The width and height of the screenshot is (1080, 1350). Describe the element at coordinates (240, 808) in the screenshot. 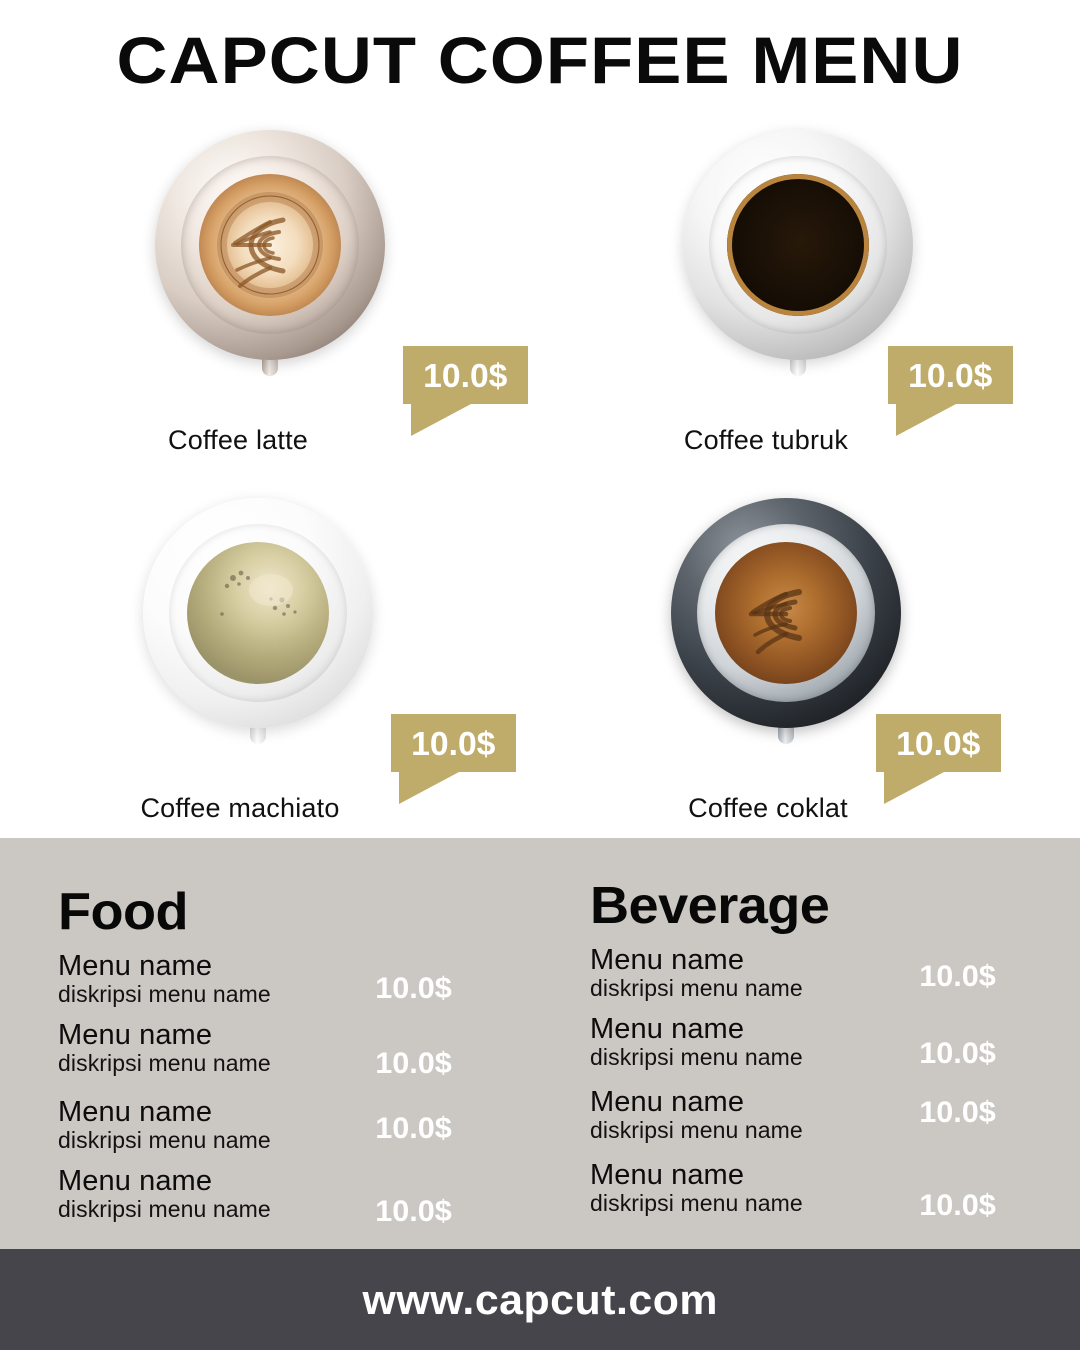

I see `product-name: Coffee machiato` at that location.